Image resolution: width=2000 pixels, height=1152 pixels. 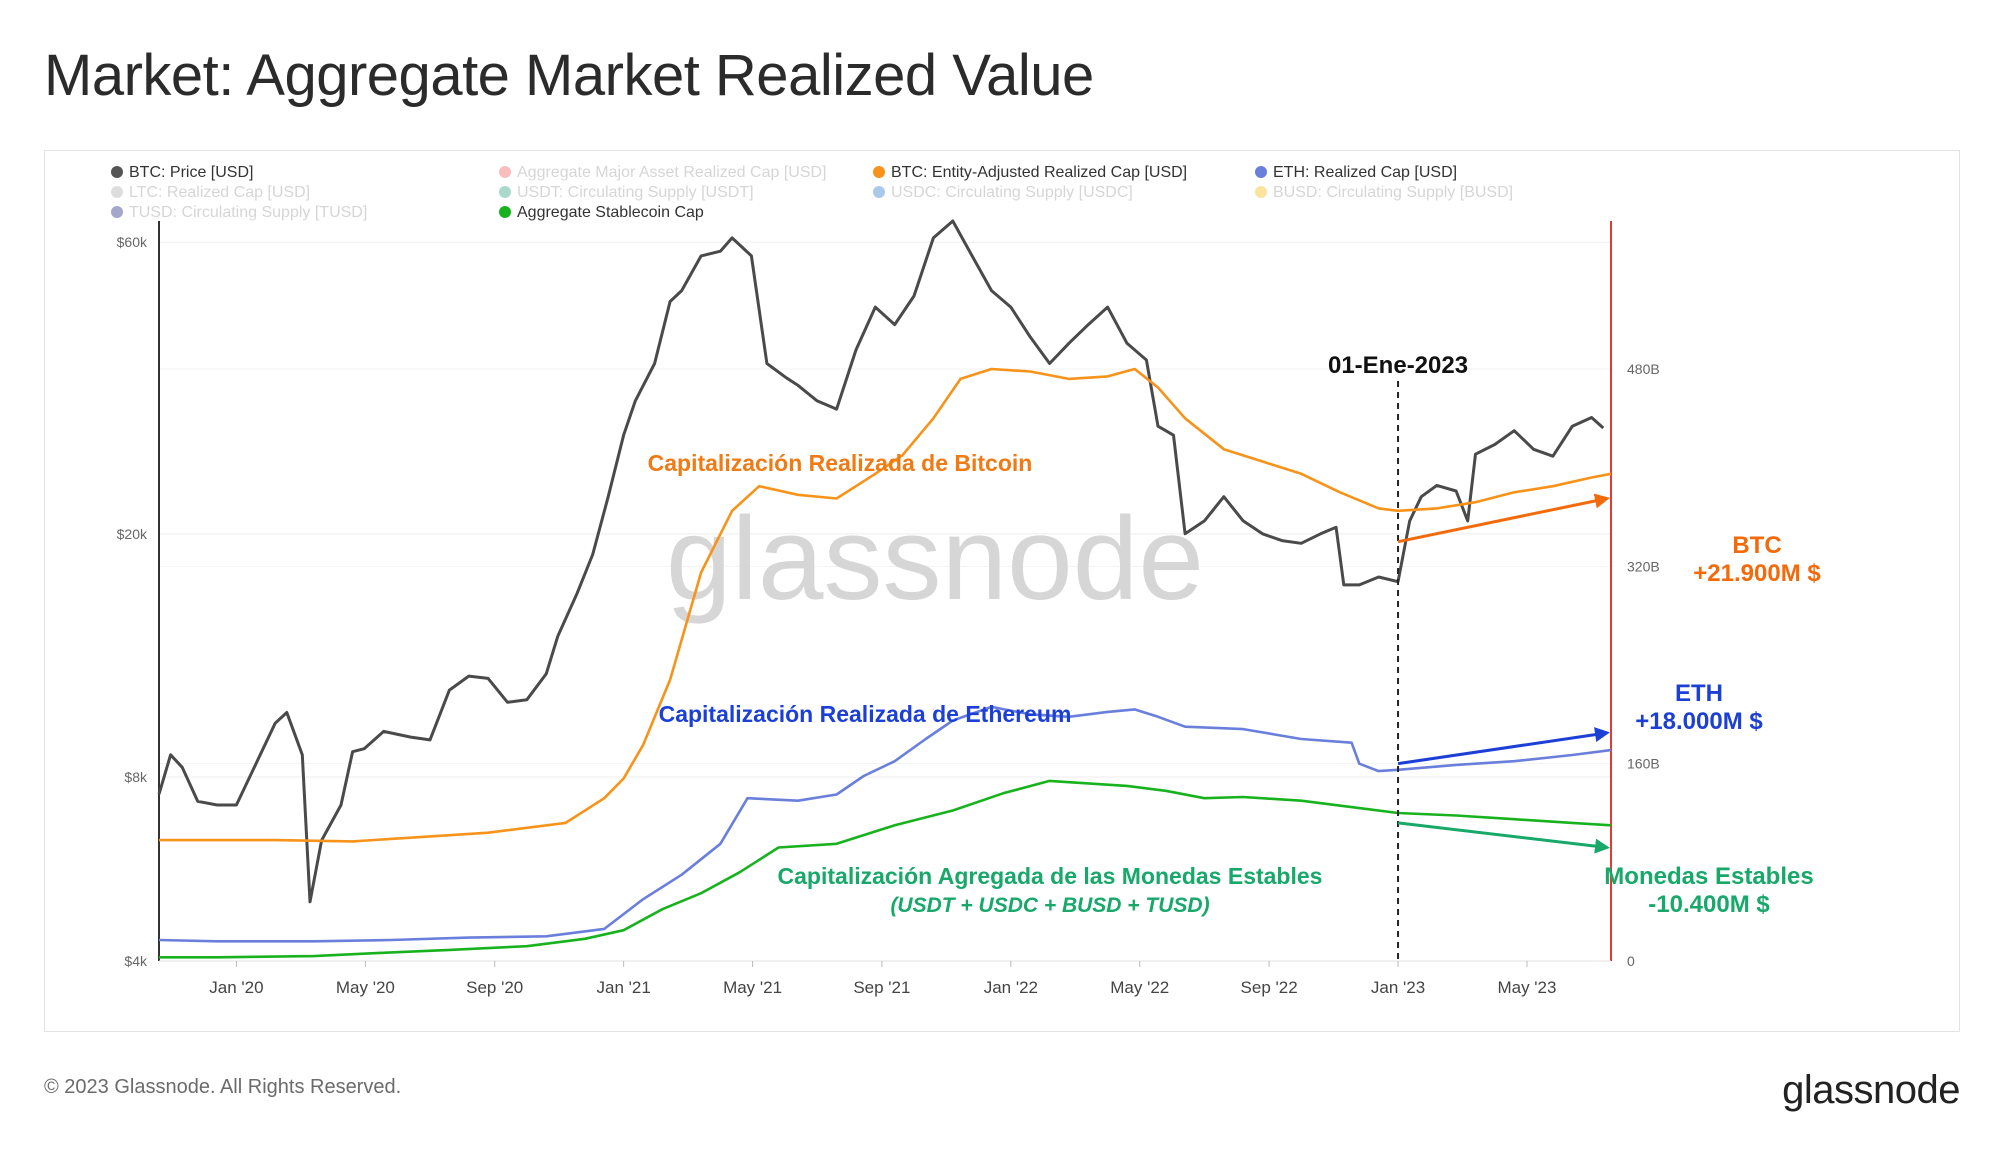 I want to click on legend-item: BTC: Entity-Adjusted Realized Cap [USD], so click(x=1030, y=172).